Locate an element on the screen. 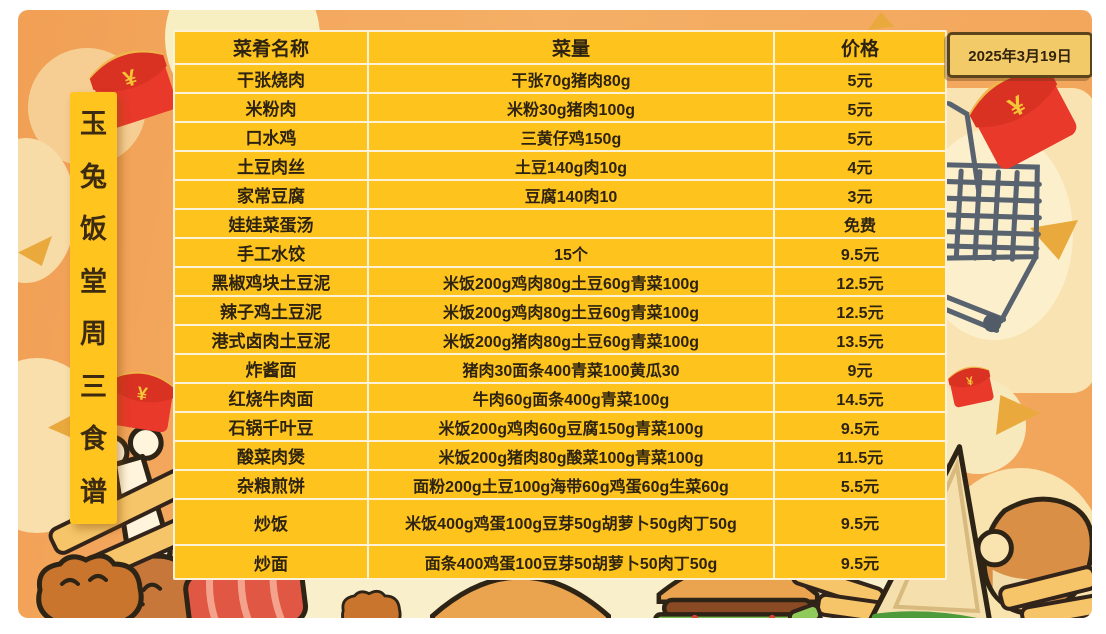 This screenshot has height=634, width=1106. dish-name: 酸菜肉煲 is located at coordinates (271, 455).